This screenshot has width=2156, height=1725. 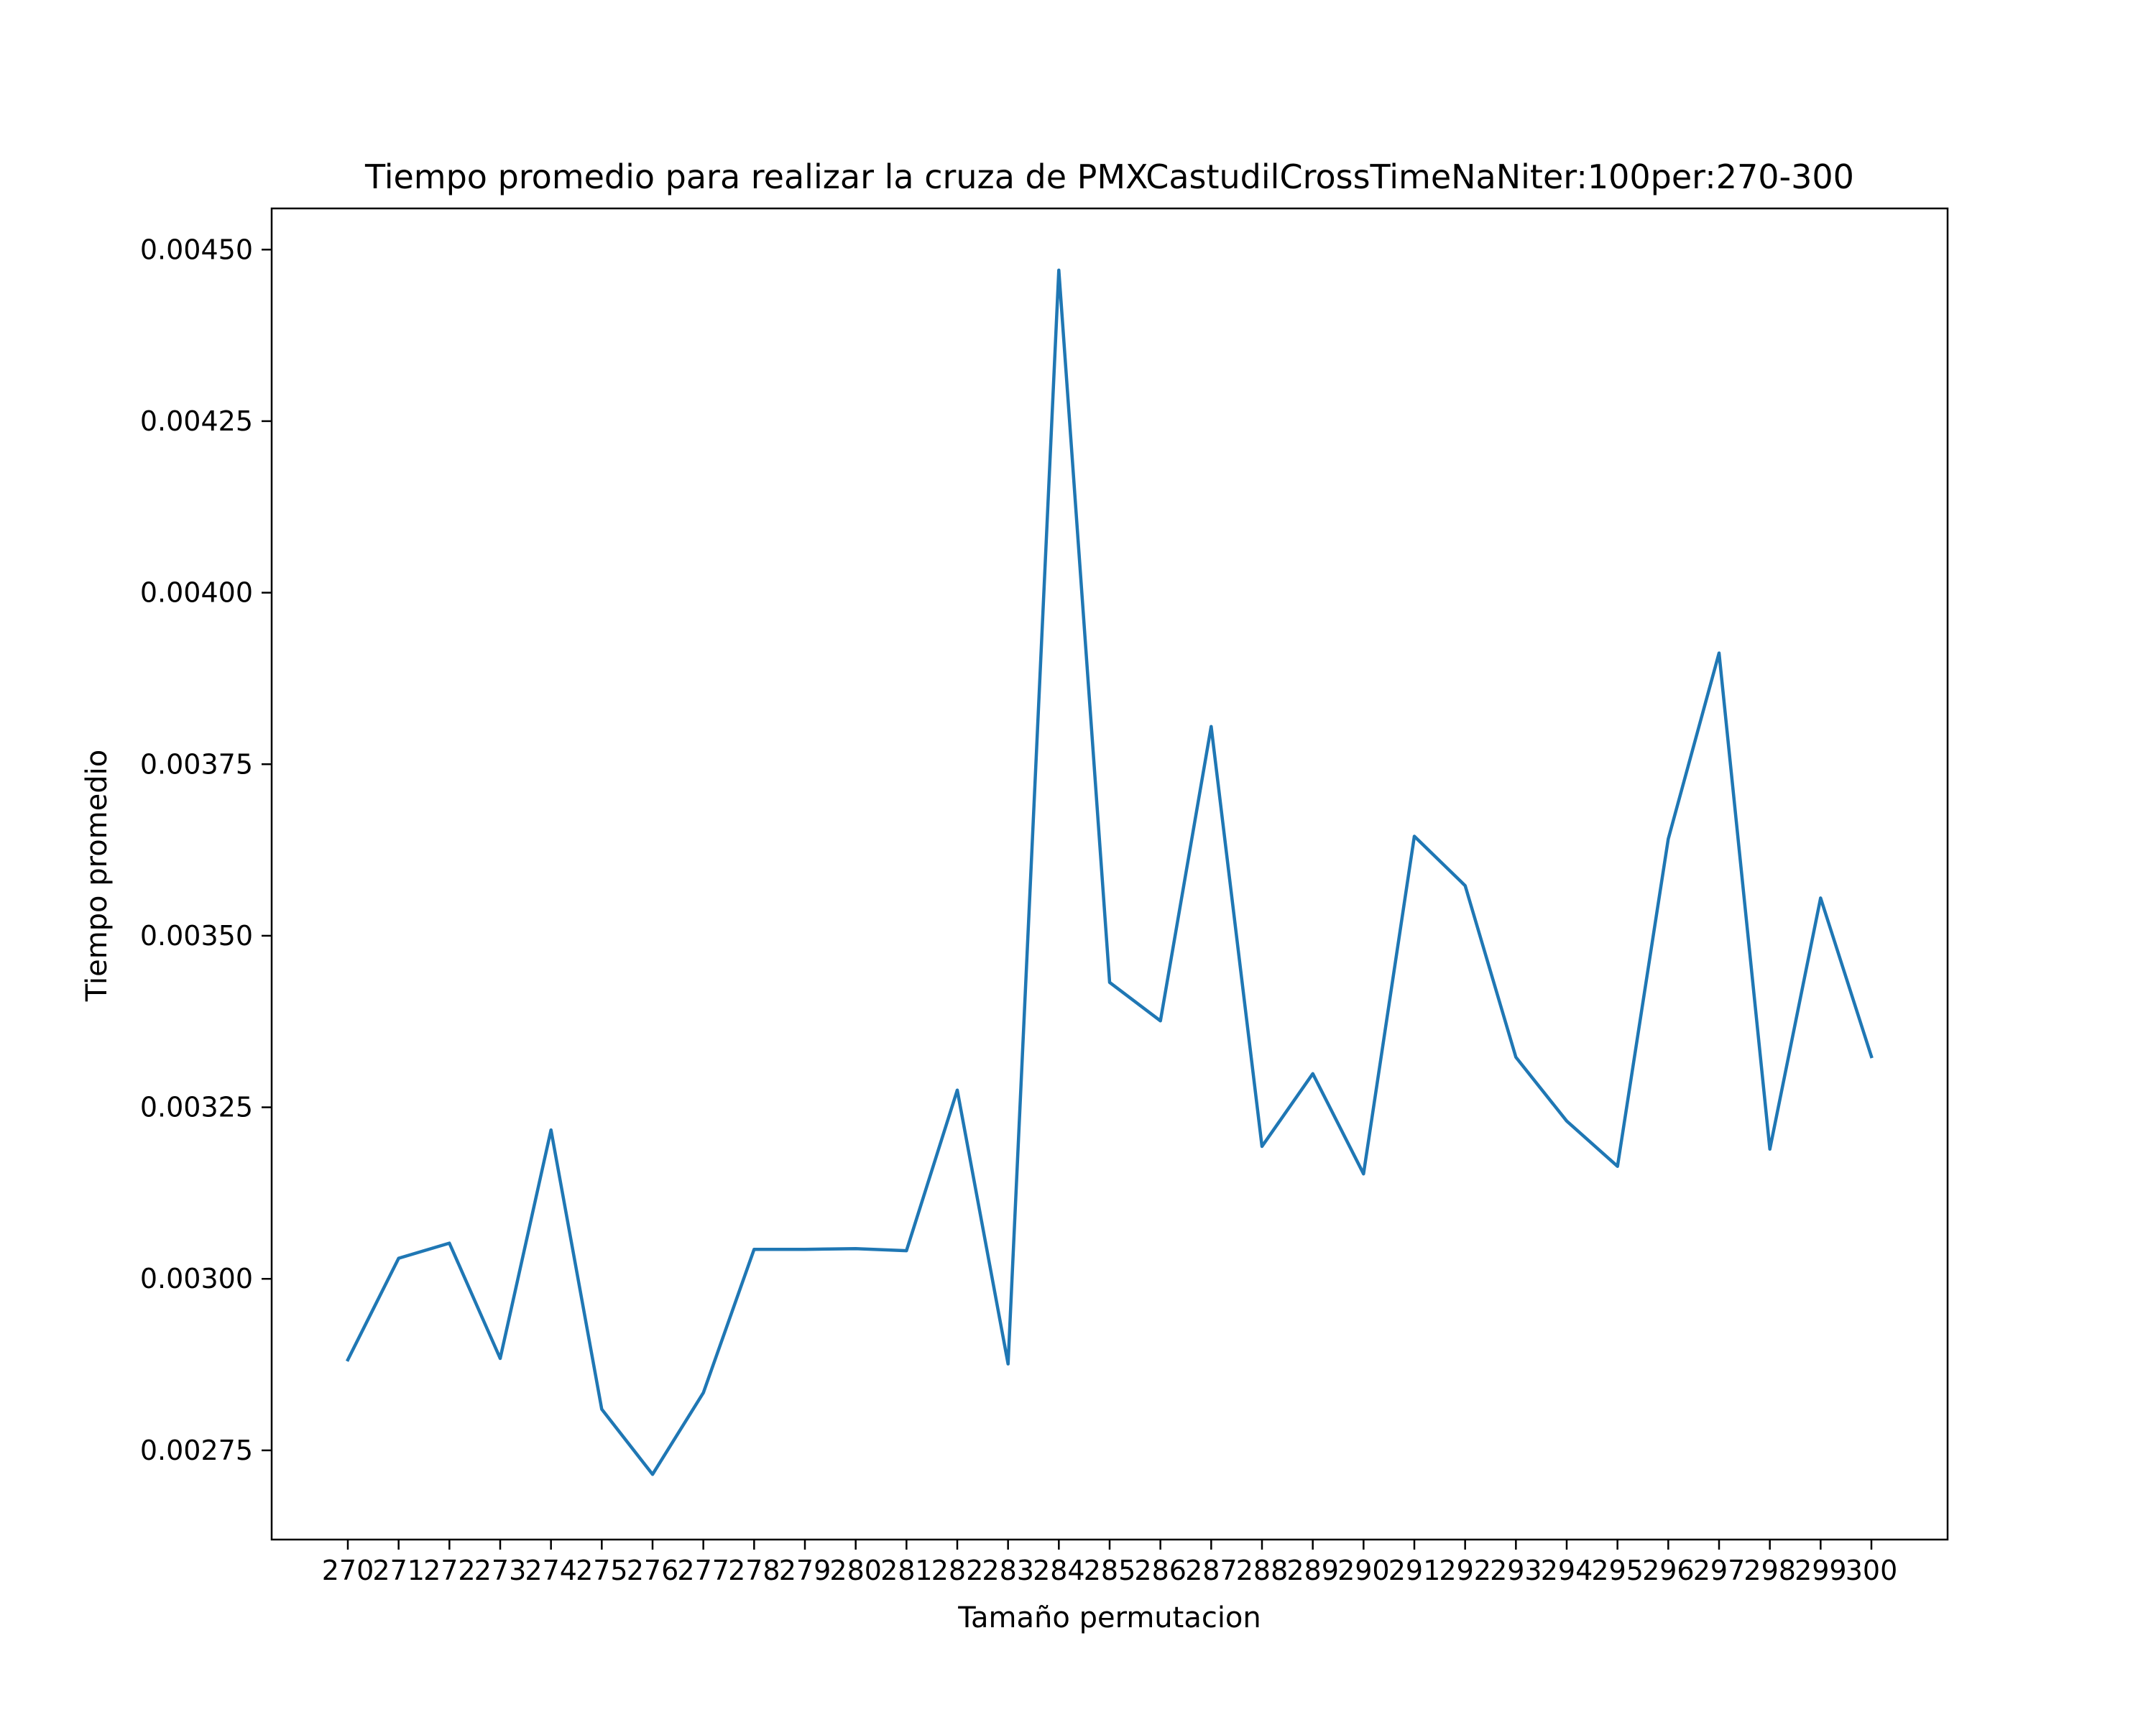 I want to click on x-tick-label: 284, so click(x=1059, y=1570).